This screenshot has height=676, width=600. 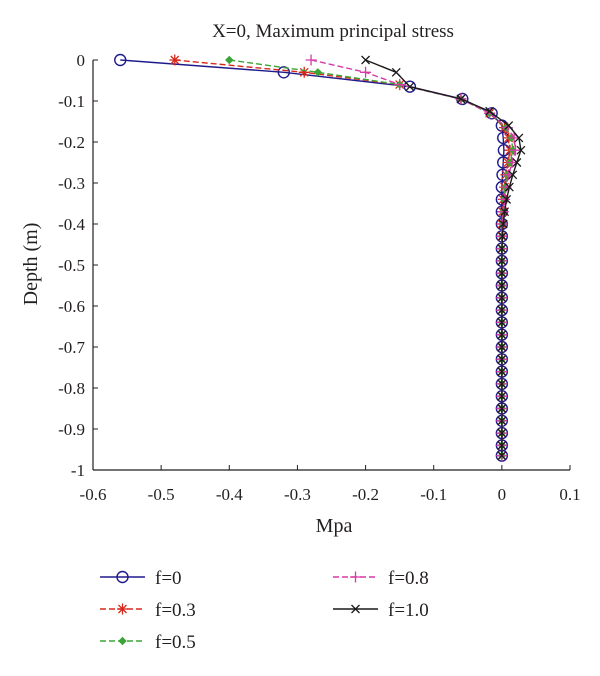 What do you see at coordinates (71, 183) in the screenshot?
I see `y-tick-label: -0.3` at bounding box center [71, 183].